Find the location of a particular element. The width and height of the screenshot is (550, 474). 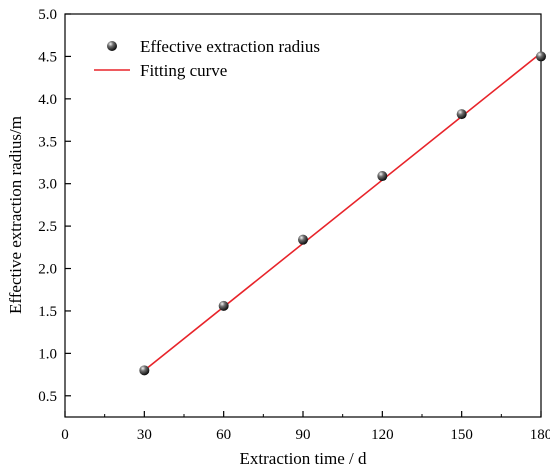

y-axis-title: Effective extraction radius/m is located at coordinates (15, 215).